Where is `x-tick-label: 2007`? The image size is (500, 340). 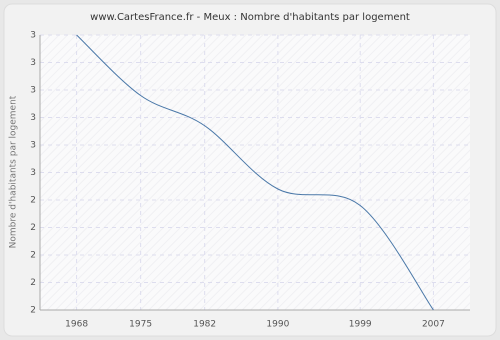 x-tick-label: 2007 is located at coordinates (433, 325).